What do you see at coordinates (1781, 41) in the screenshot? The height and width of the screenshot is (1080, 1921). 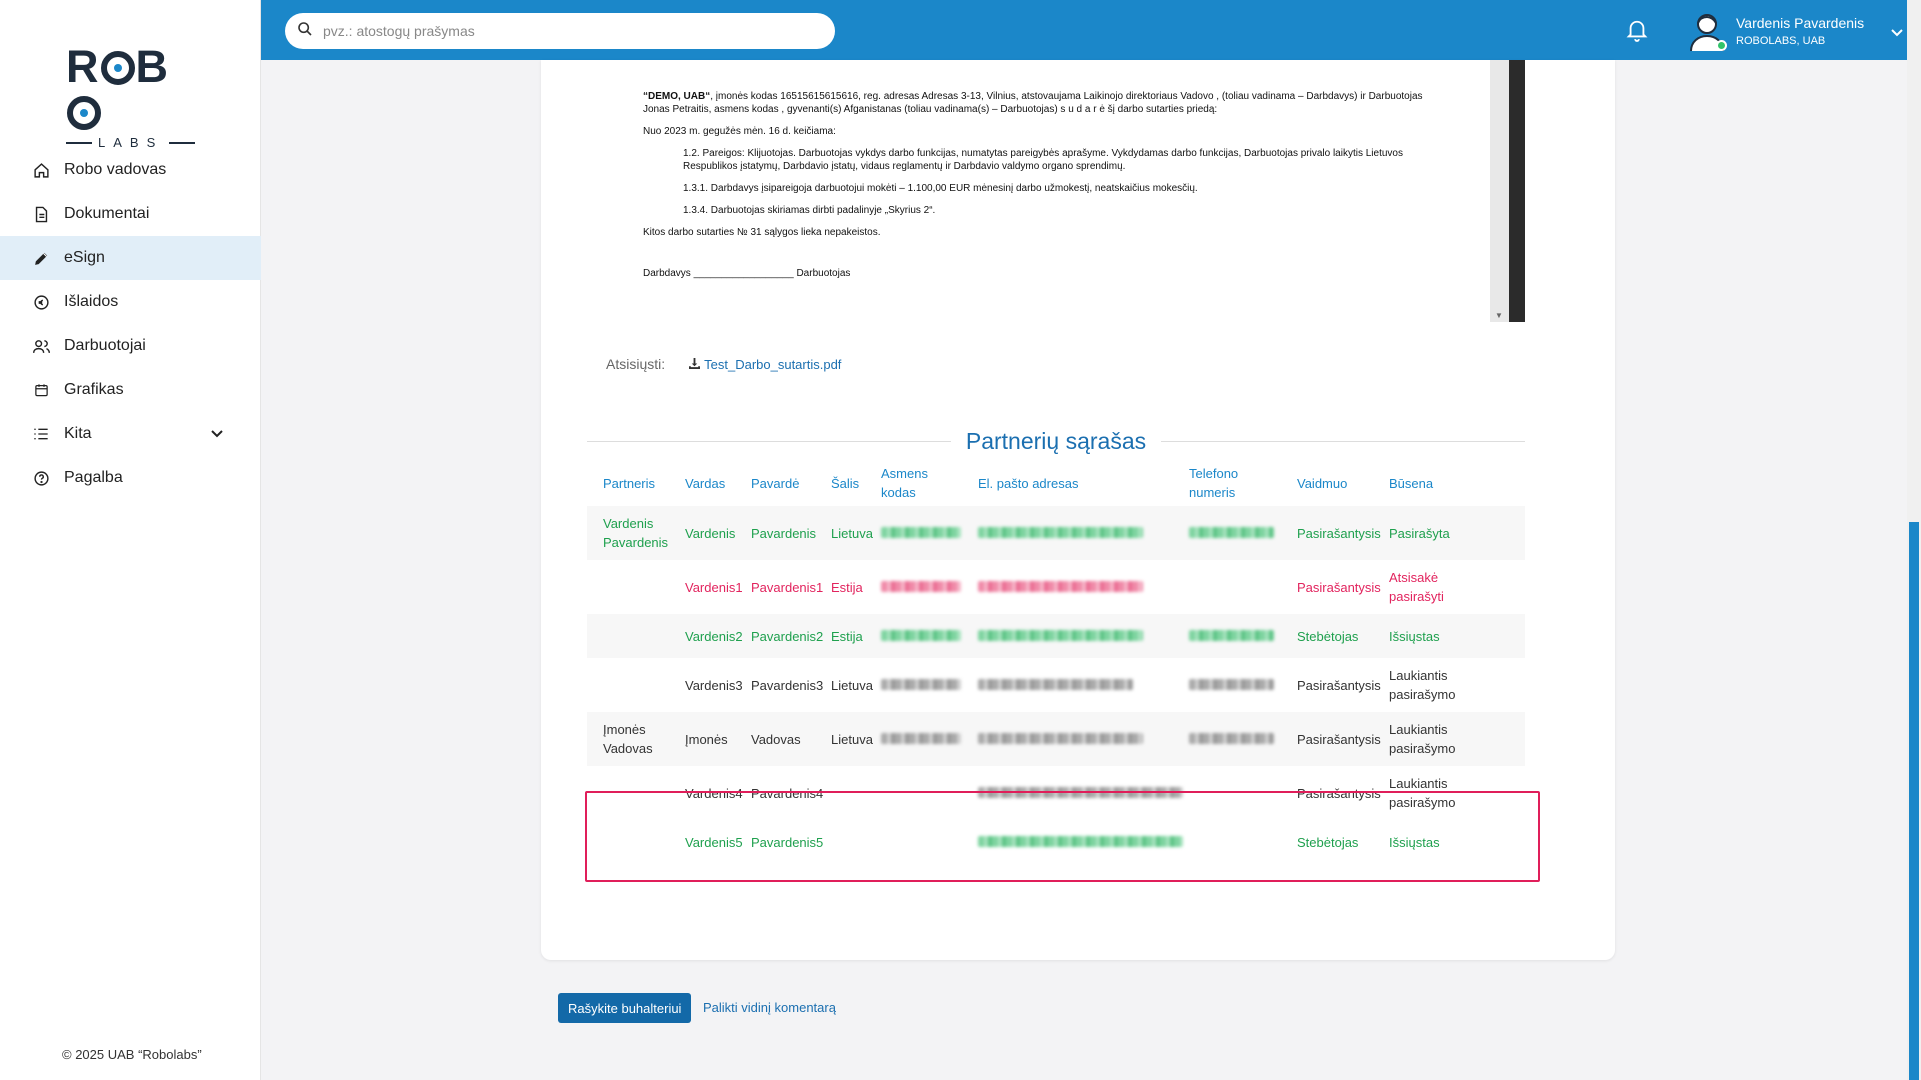 I see `user-company: ROBOLABS, UAB` at bounding box center [1781, 41].